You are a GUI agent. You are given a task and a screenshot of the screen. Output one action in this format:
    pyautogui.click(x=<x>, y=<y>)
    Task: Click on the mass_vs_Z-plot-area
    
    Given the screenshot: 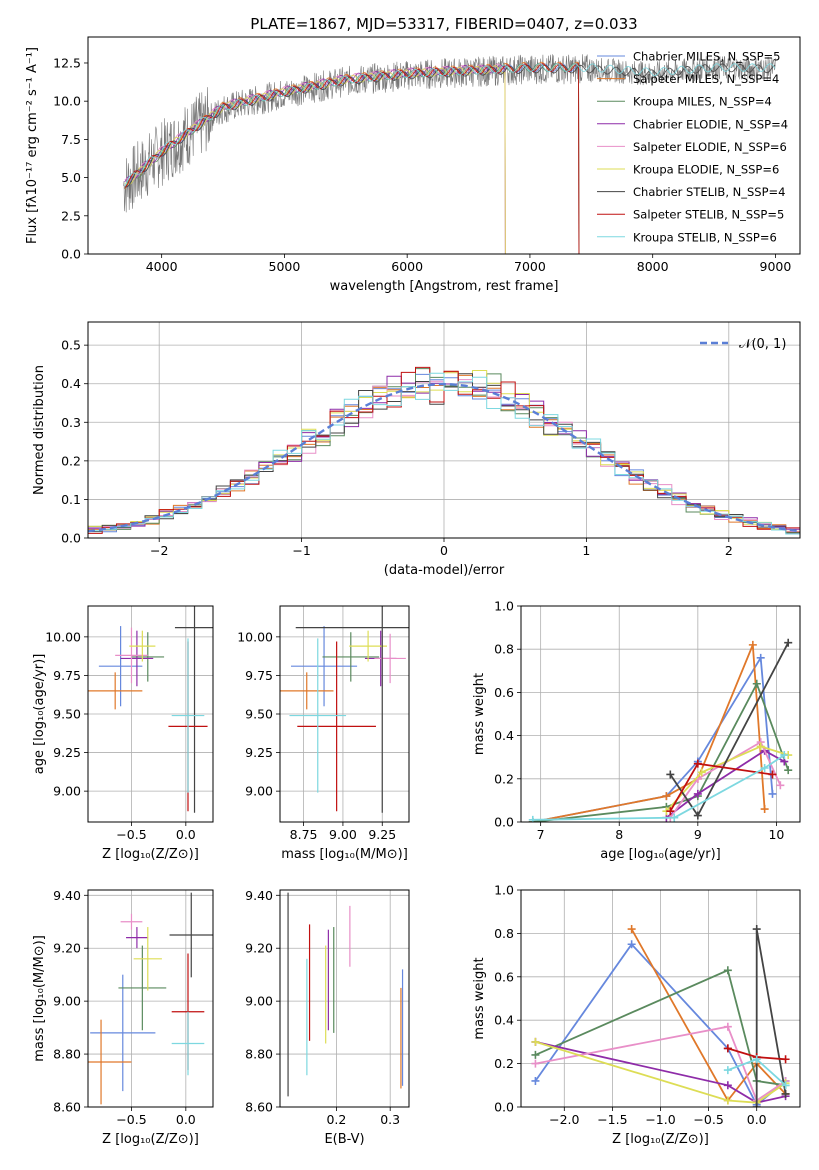 What is the action you would take?
    pyautogui.click(x=150, y=998)
    